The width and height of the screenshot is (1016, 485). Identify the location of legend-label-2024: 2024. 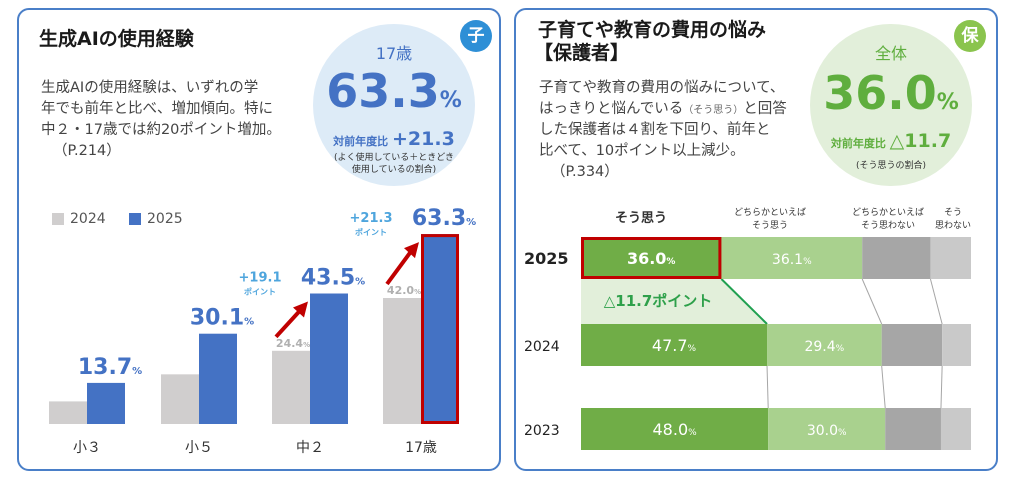
(88, 219).